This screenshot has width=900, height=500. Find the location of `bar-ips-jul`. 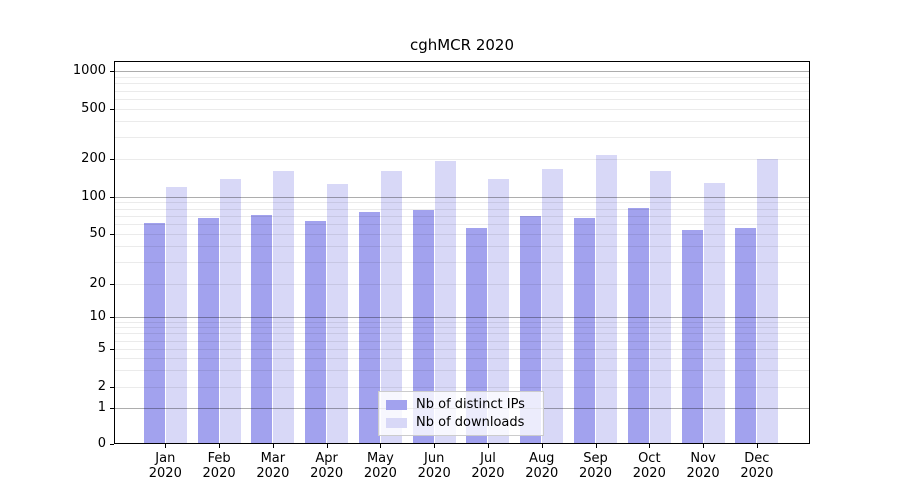

bar-ips-jul is located at coordinates (477, 336).